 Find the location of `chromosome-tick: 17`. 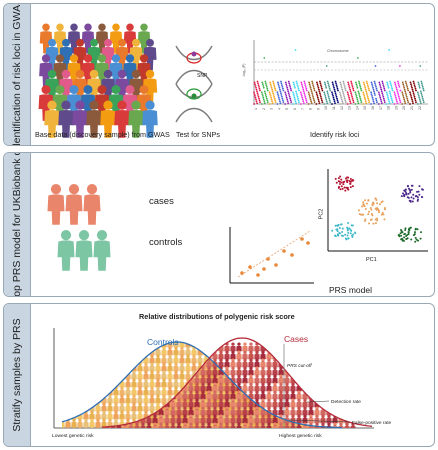

chromosome-tick: 17 is located at coordinates (381, 108).